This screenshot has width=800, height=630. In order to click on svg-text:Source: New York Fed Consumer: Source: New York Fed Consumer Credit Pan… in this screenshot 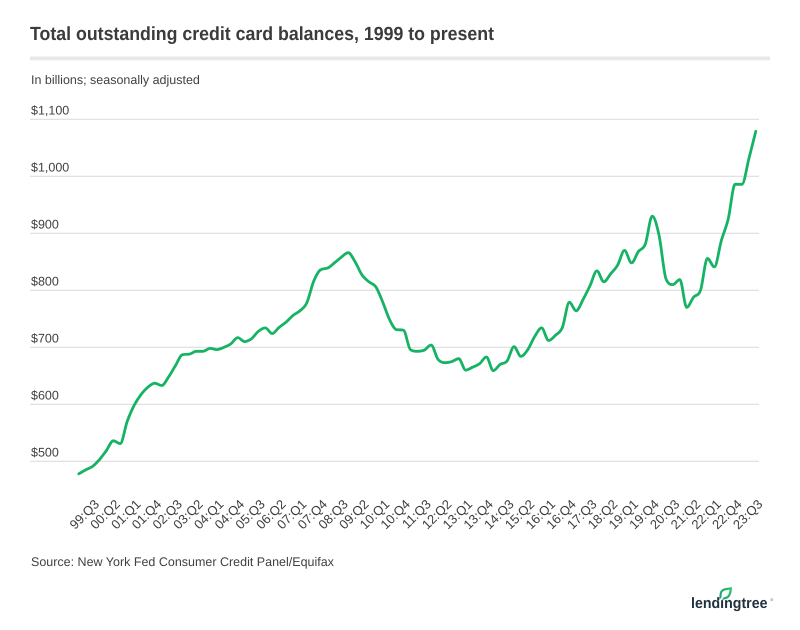, I will do `click(183, 562)`.